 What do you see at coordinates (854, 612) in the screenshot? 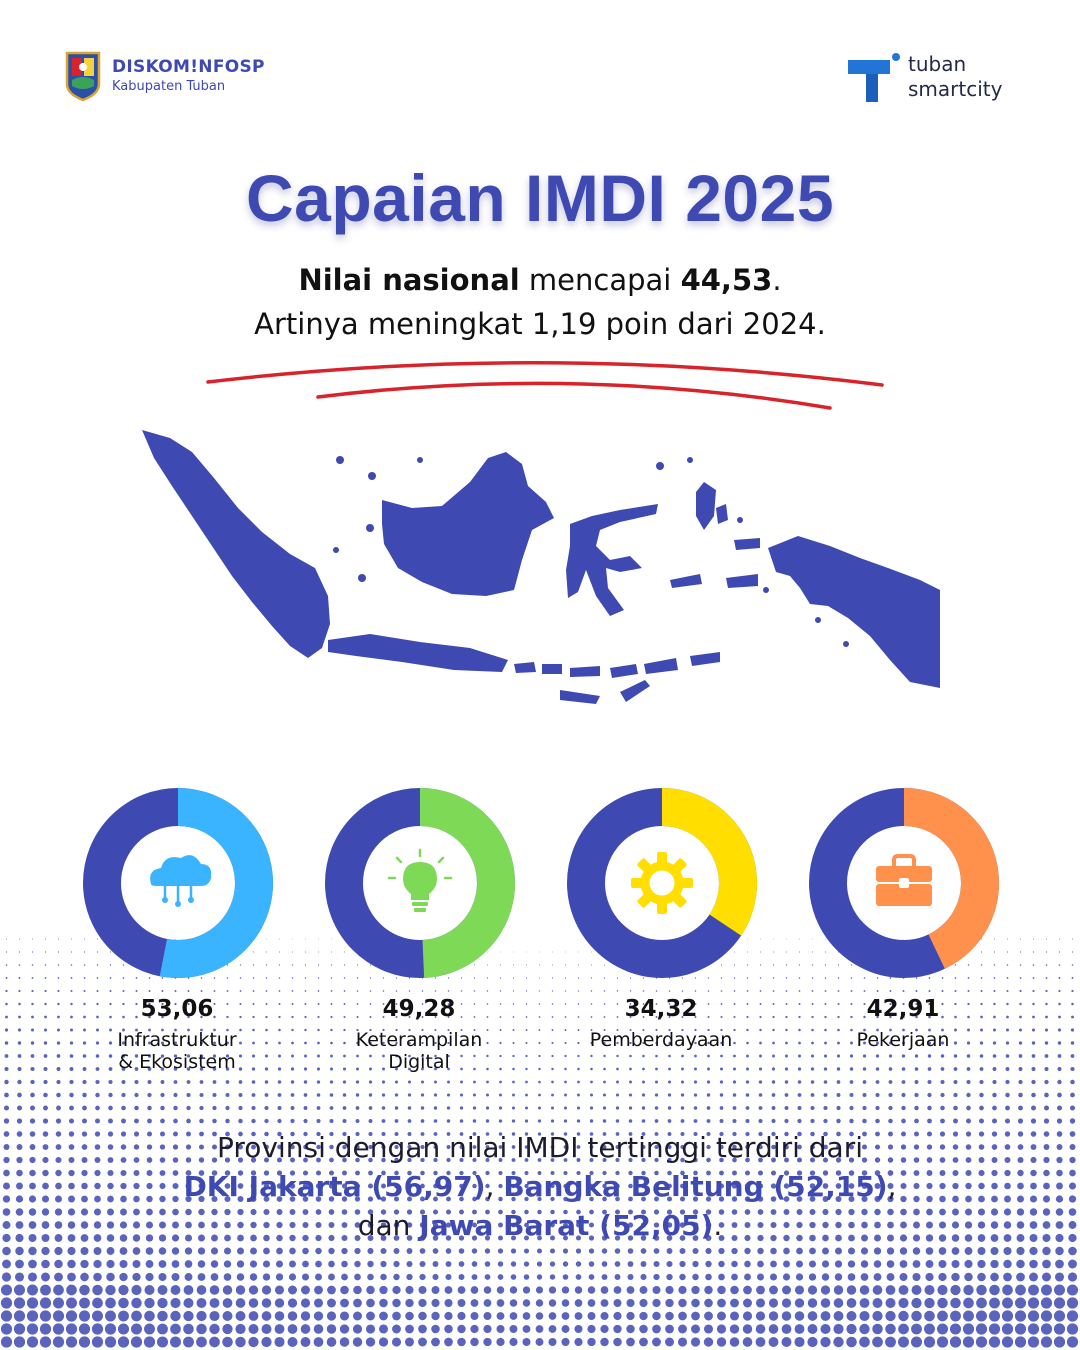
I see `map-papua` at bounding box center [854, 612].